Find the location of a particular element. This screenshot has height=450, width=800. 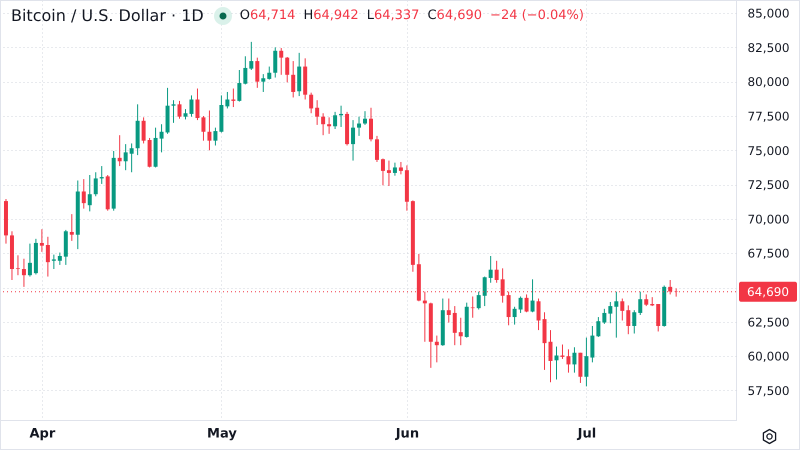

x-tick-label: Apr is located at coordinates (42, 434).